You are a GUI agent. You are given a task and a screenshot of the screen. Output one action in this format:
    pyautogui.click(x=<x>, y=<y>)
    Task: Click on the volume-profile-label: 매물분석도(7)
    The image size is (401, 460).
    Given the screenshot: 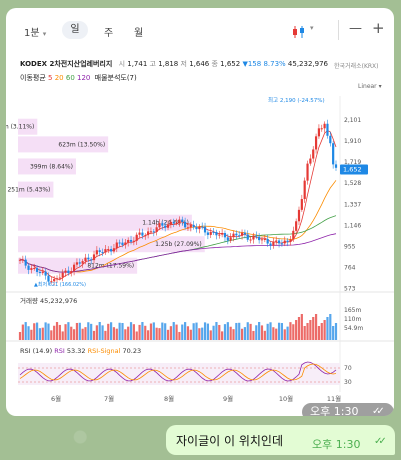 What is the action you would take?
    pyautogui.click(x=115, y=78)
    